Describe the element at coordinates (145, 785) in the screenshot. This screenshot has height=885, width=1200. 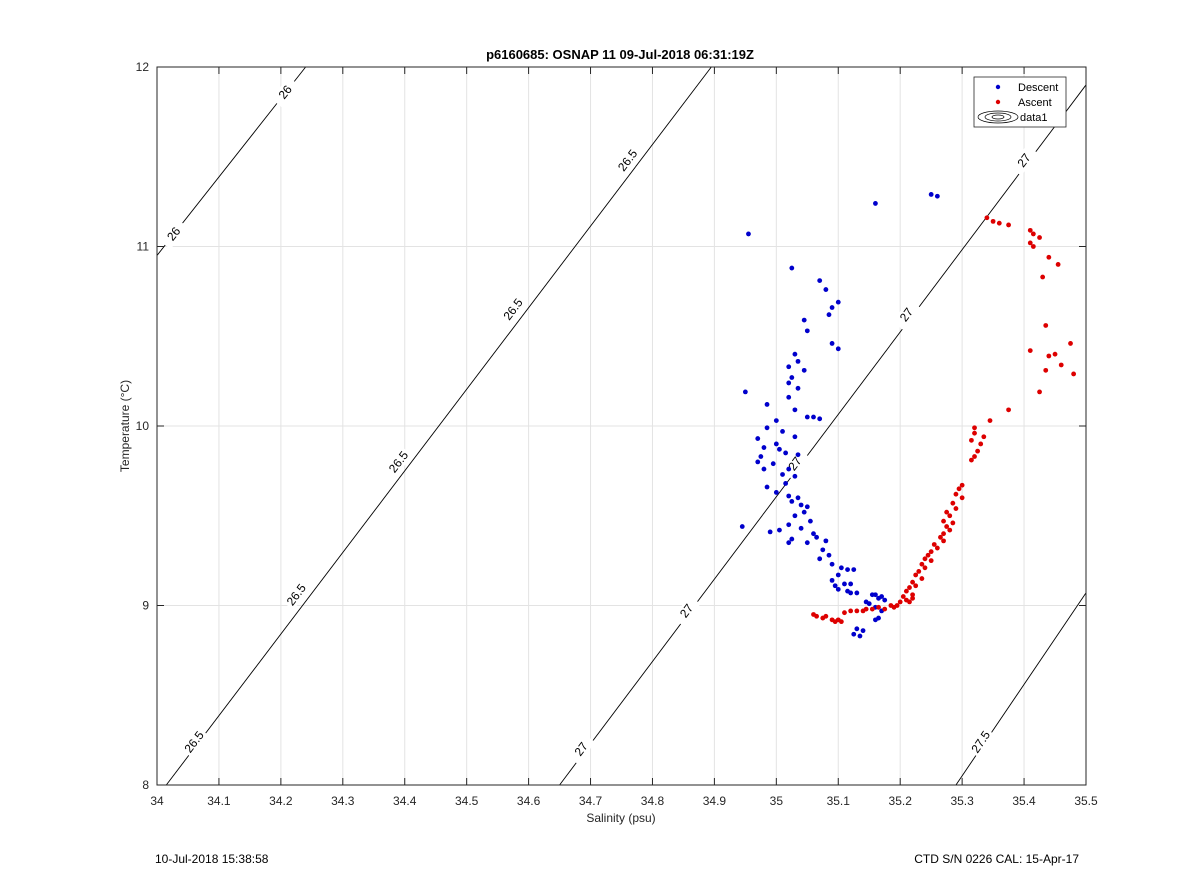
I see `y-tick-label: 8` at that location.